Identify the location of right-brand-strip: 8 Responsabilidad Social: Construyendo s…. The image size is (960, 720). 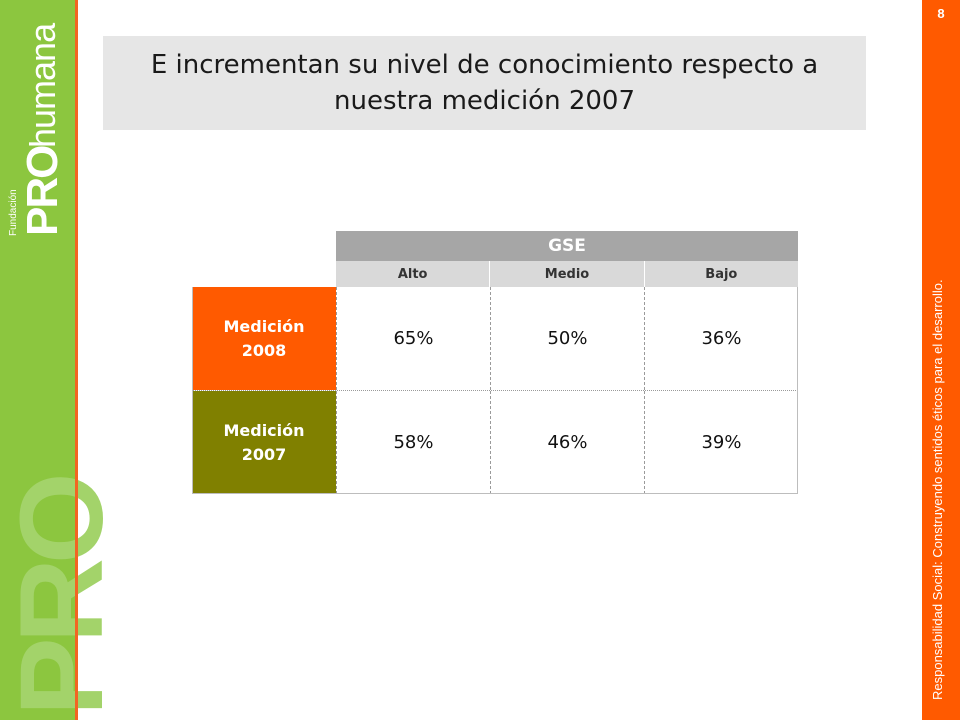
(941, 360).